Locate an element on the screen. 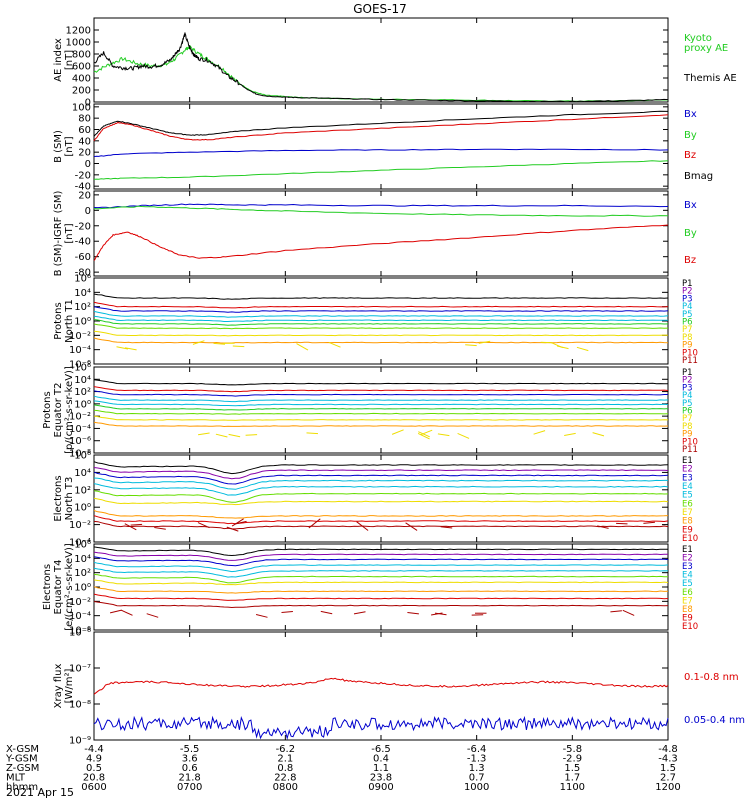 The height and width of the screenshot is (800, 750). series-themis-ae is located at coordinates (381, 67).